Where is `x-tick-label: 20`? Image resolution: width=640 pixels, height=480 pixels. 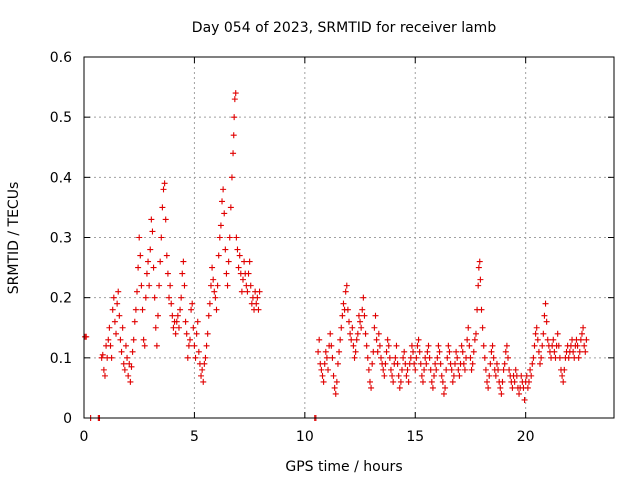
x-tick-label: 20 is located at coordinates (526, 437).